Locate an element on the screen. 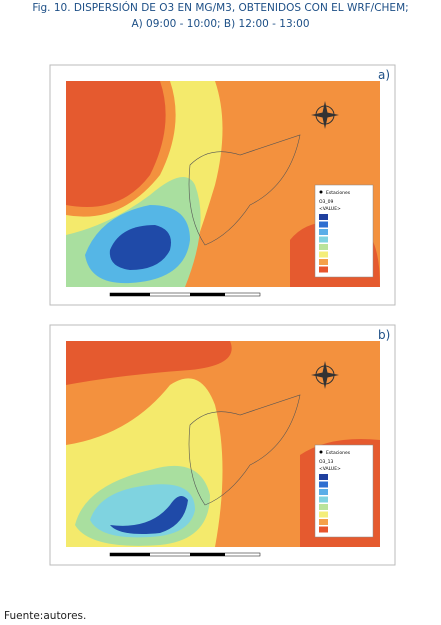 Image resolution: width=441 pixels, height=625 pixels. legend-layer: O3_09 is located at coordinates (326, 202).